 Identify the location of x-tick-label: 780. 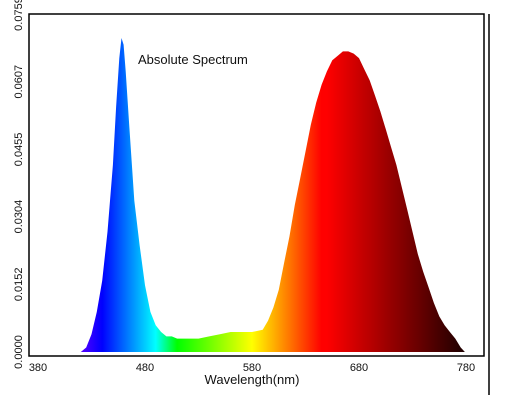
(466, 368).